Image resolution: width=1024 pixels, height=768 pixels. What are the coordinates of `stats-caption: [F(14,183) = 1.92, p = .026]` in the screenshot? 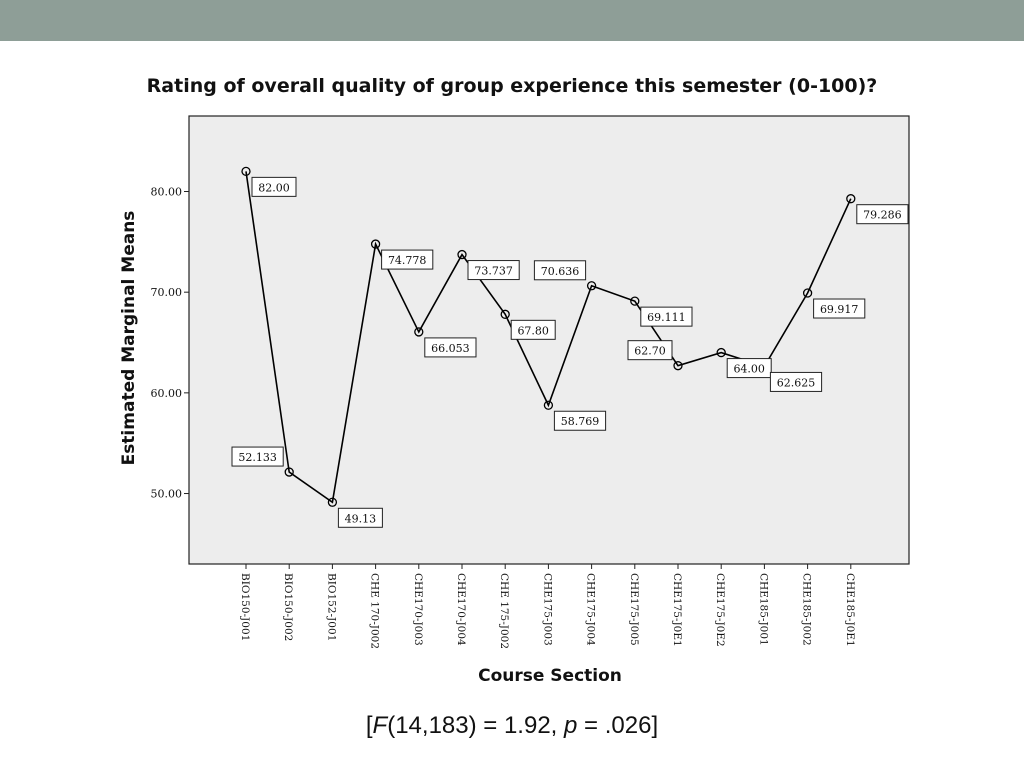 It's located at (512, 726).